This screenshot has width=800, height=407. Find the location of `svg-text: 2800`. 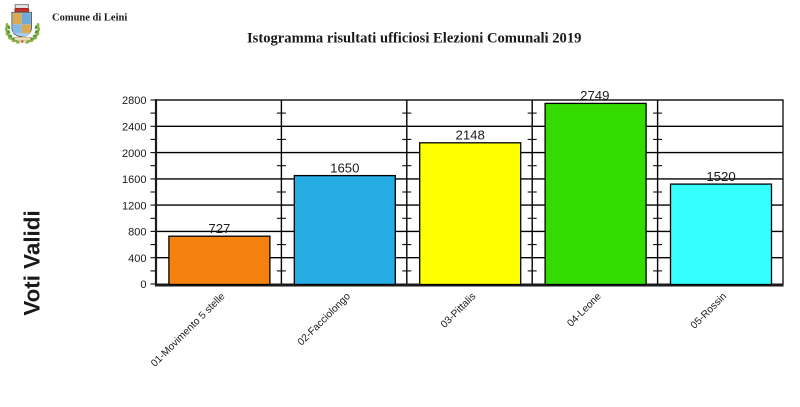

svg-text: 2800 is located at coordinates (134, 101).